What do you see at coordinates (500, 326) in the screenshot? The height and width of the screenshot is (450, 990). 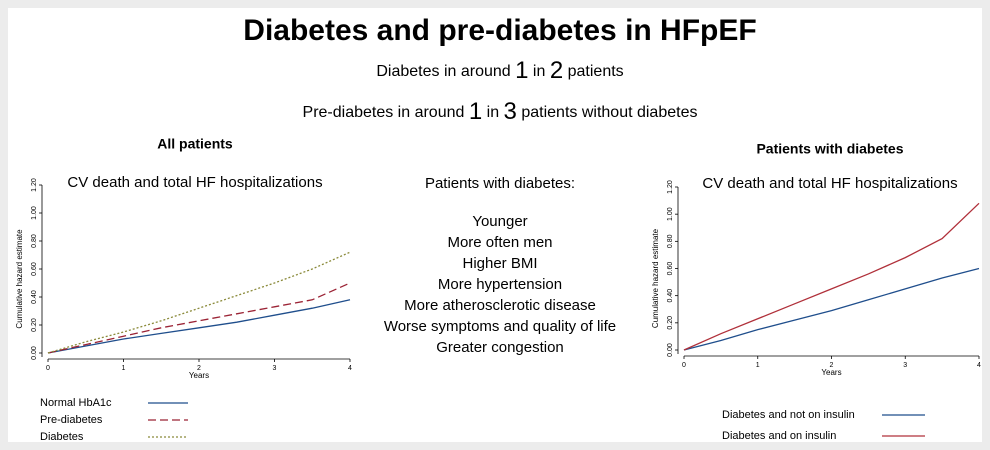 I see `list-item: Worse symptoms and quality of life` at bounding box center [500, 326].